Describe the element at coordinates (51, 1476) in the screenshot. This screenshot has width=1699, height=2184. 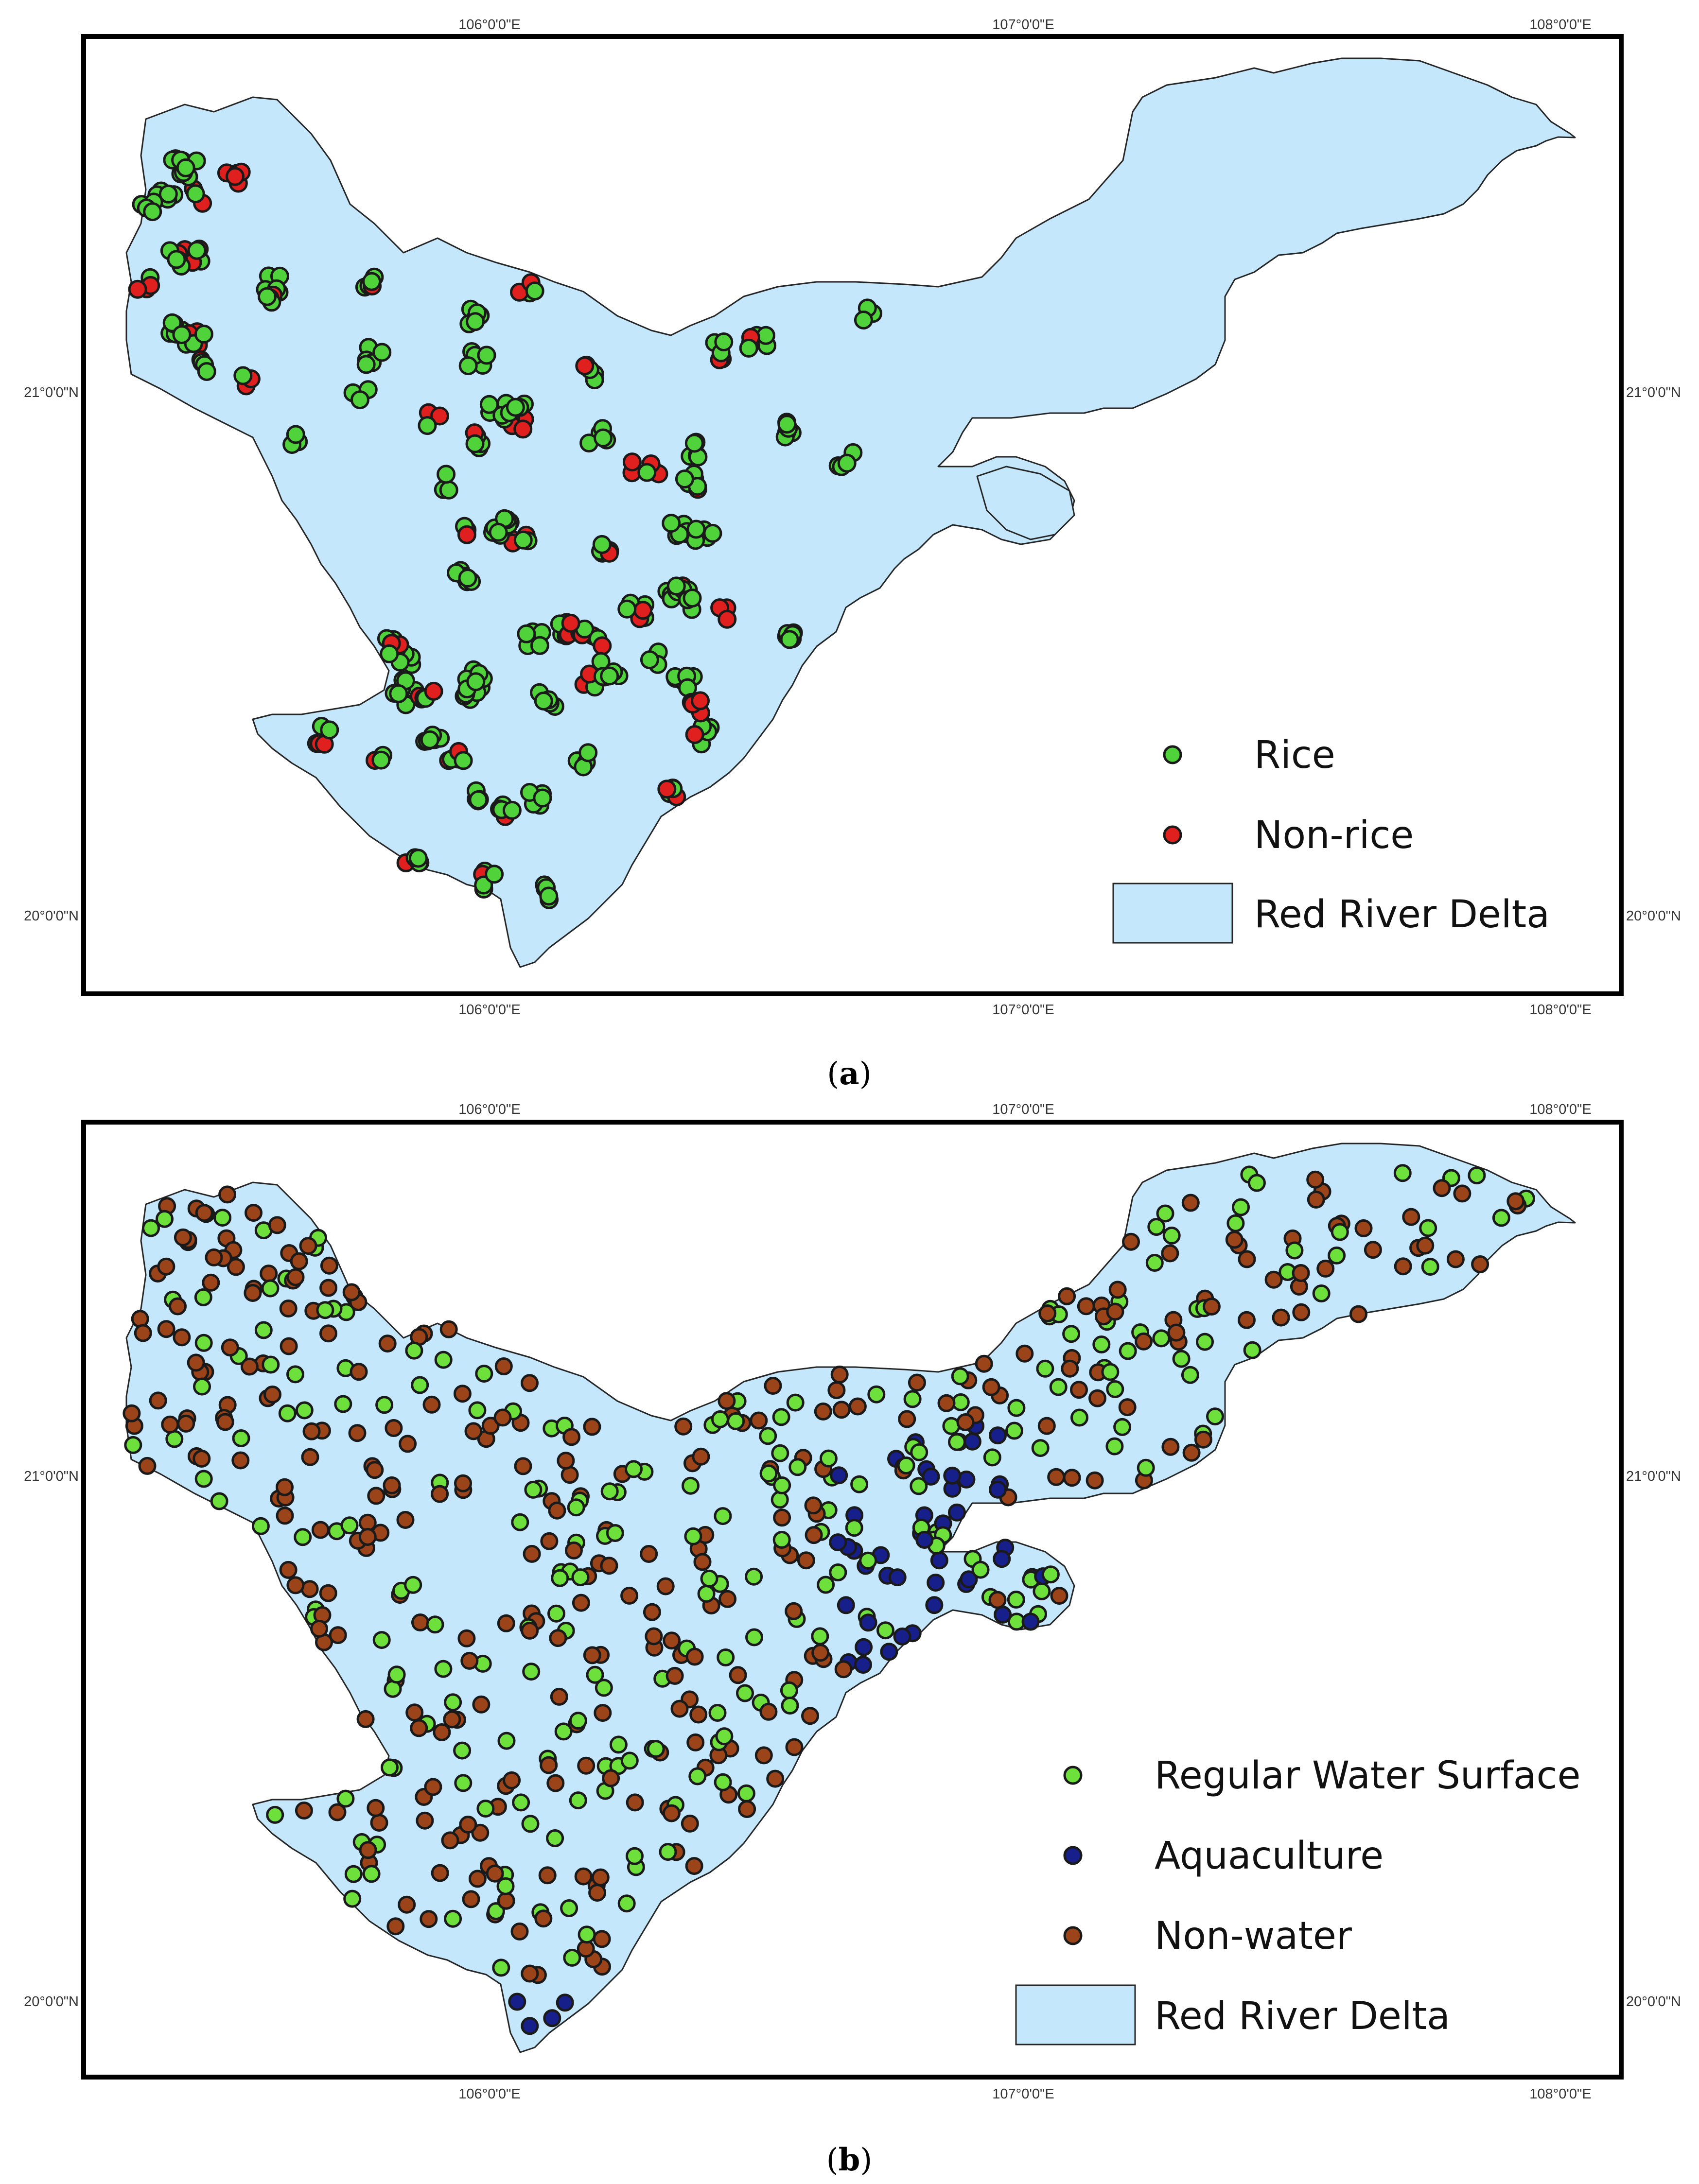
I see `lat-tick-21-left-b: 21°0'0"N` at that location.